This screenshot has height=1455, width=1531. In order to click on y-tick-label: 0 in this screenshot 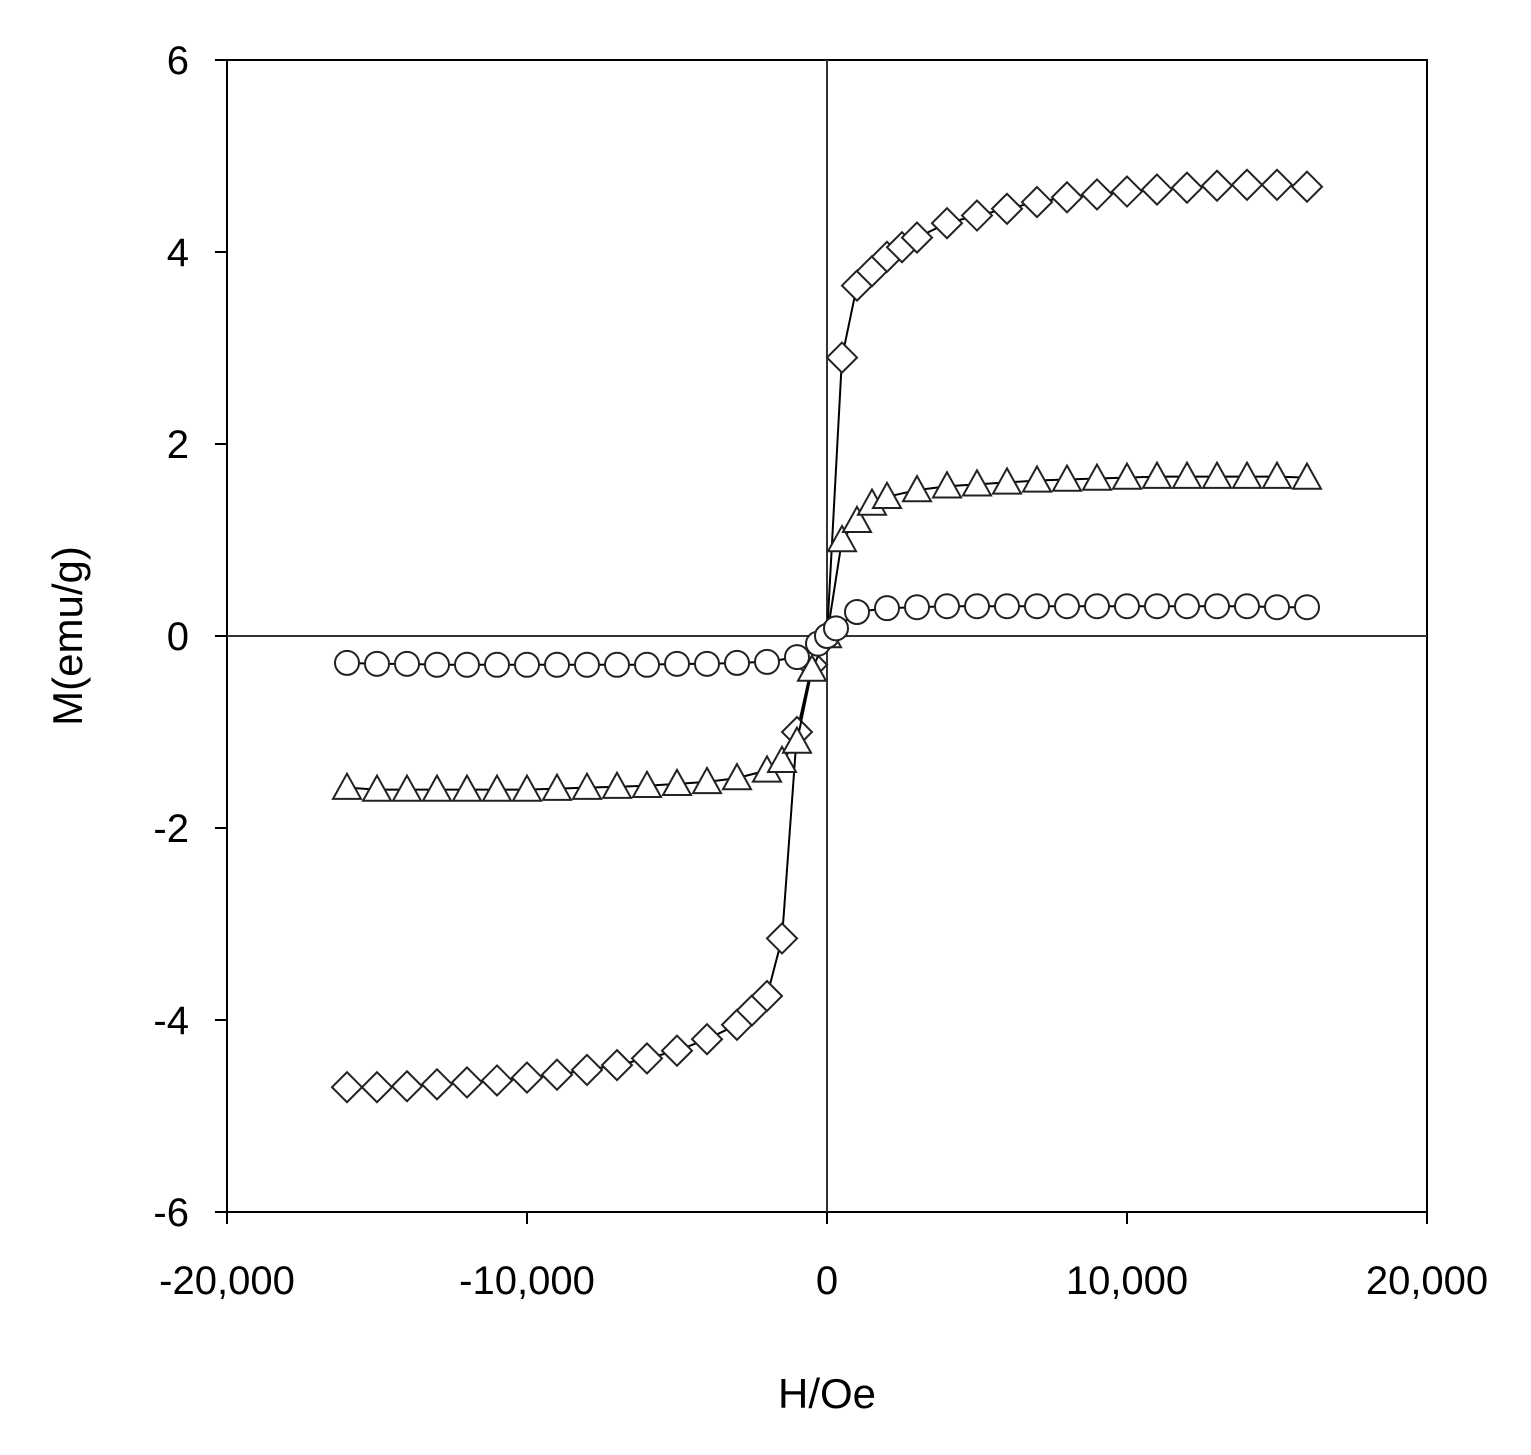, I will do `click(178, 637)`.